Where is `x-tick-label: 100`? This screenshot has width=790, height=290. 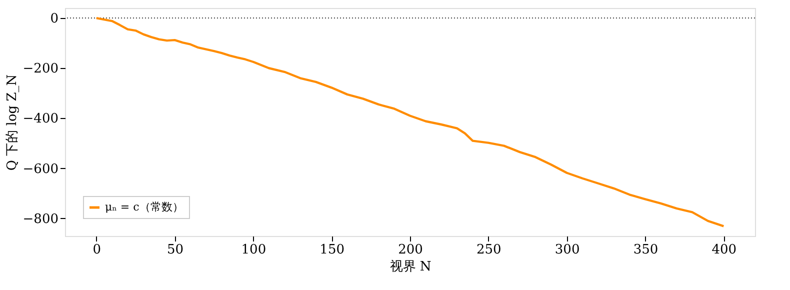 x-tick-label: 100 is located at coordinates (253, 250).